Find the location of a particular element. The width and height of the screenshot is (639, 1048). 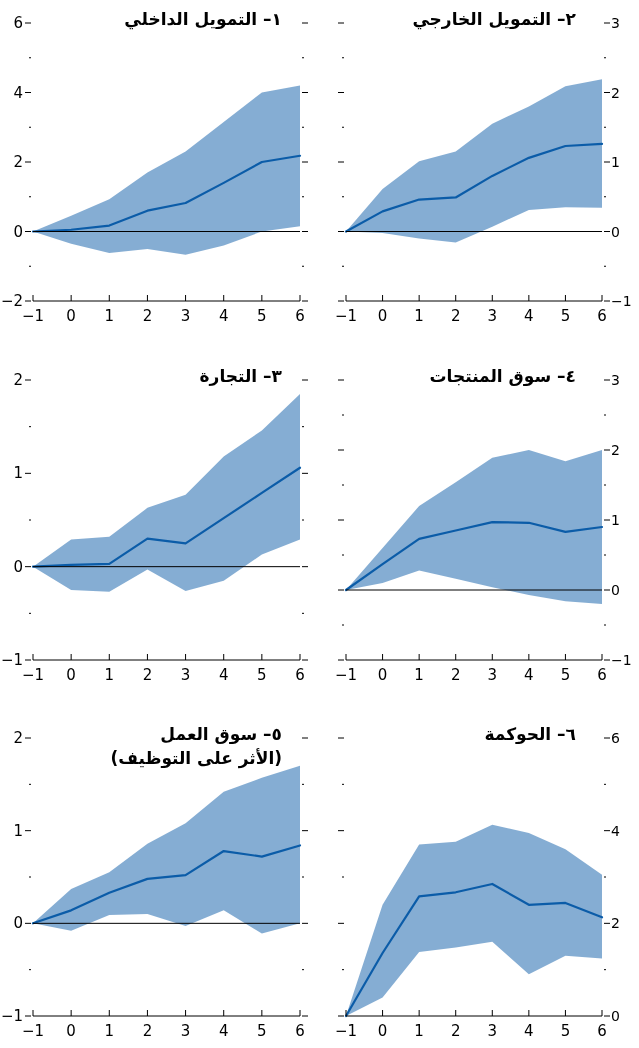

y-tick-label: −2 is located at coordinates (11, 301).